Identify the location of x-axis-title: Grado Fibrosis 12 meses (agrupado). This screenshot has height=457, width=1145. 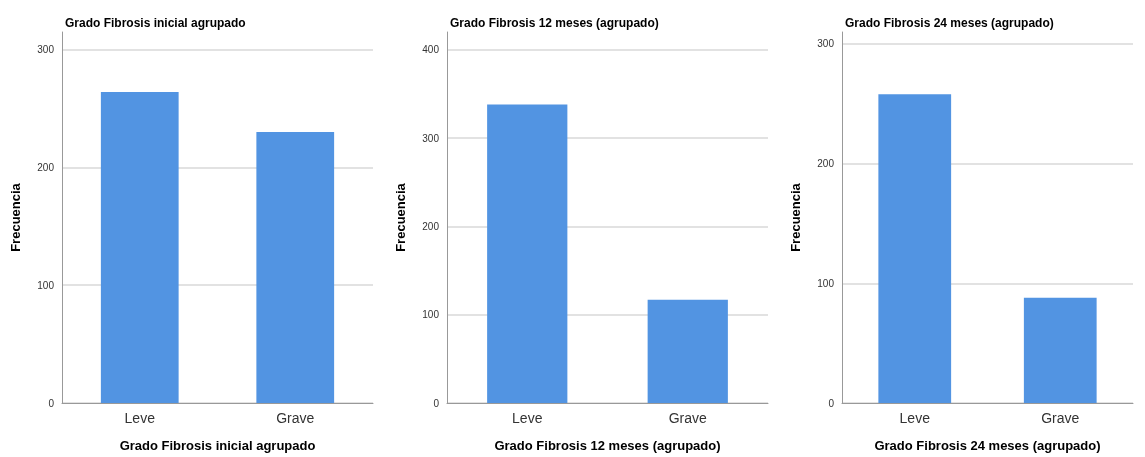
(607, 445).